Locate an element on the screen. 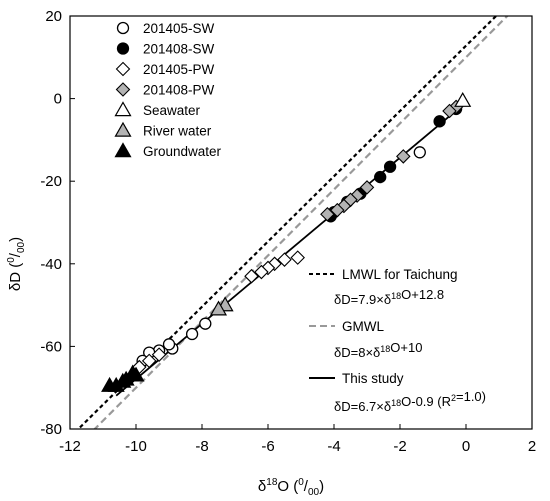 Image resolution: width=550 pixels, height=501 pixels. x-tick-label-4: -4 is located at coordinates (333, 446).